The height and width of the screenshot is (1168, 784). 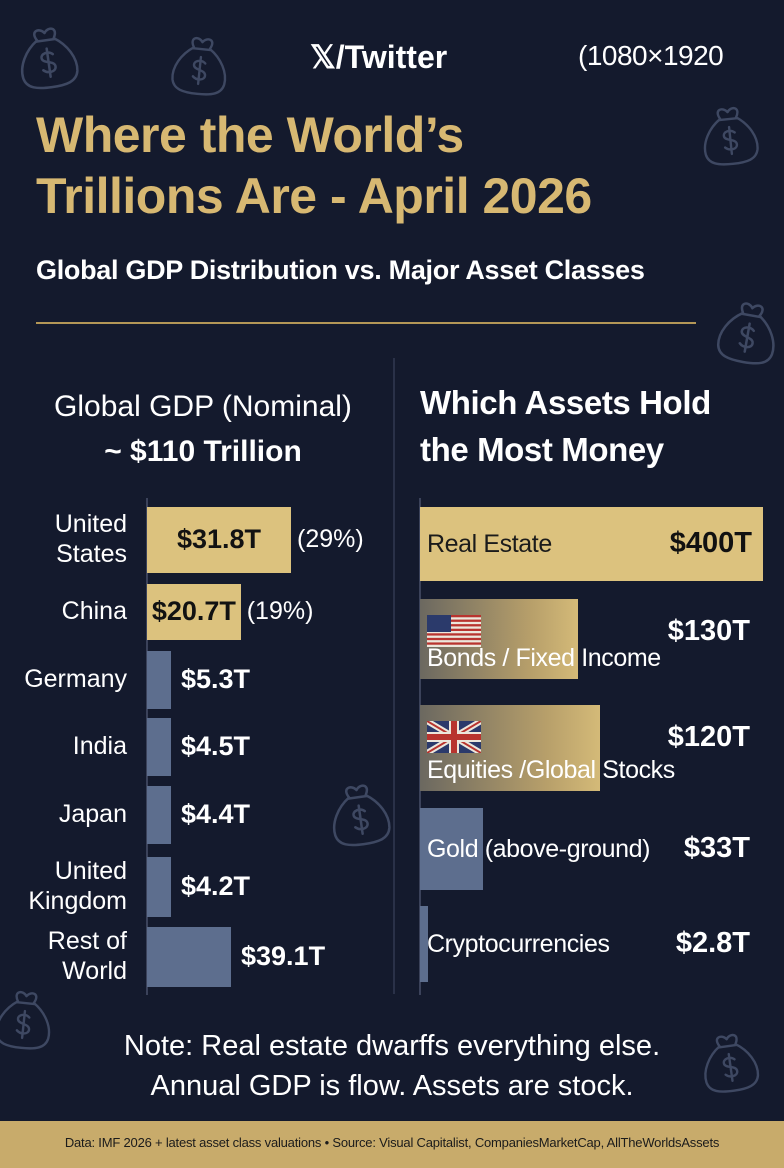 I want to click on gdp-category-label-line: Kingdom, so click(x=77, y=900).